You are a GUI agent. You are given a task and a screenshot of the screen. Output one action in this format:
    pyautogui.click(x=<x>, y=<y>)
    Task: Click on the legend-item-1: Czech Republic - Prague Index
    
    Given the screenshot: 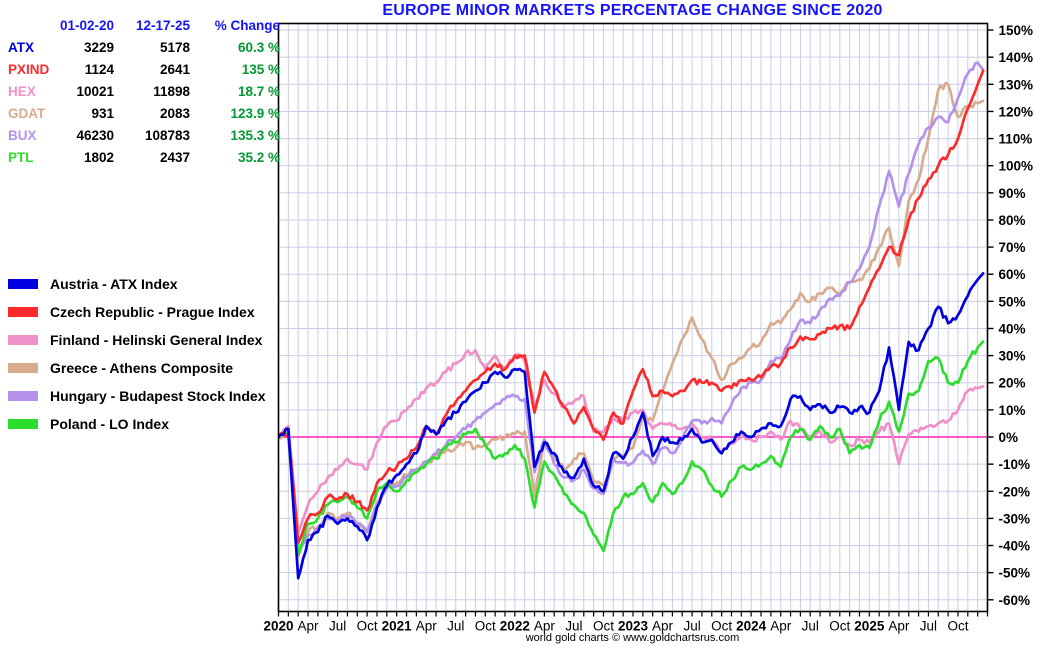 What is the action you would take?
    pyautogui.click(x=136, y=312)
    